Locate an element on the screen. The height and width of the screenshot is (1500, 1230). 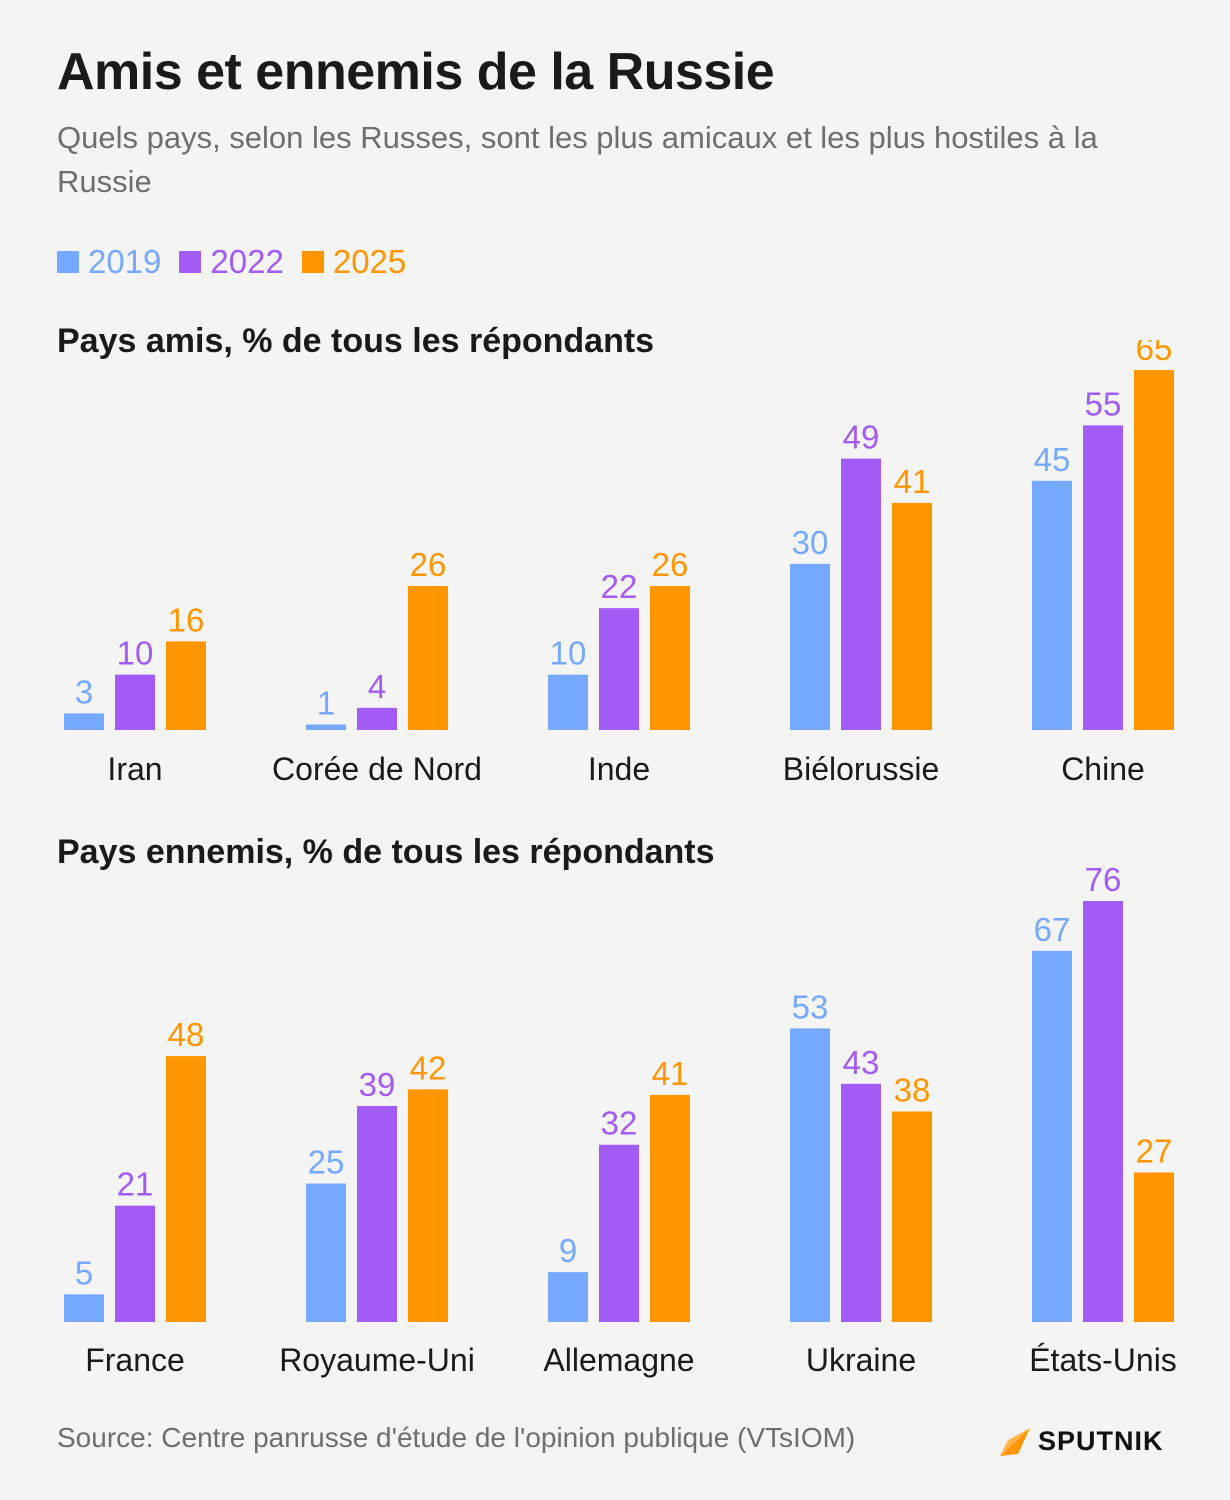
data-label-bielorussie-2019: 30 is located at coordinates (810, 542).